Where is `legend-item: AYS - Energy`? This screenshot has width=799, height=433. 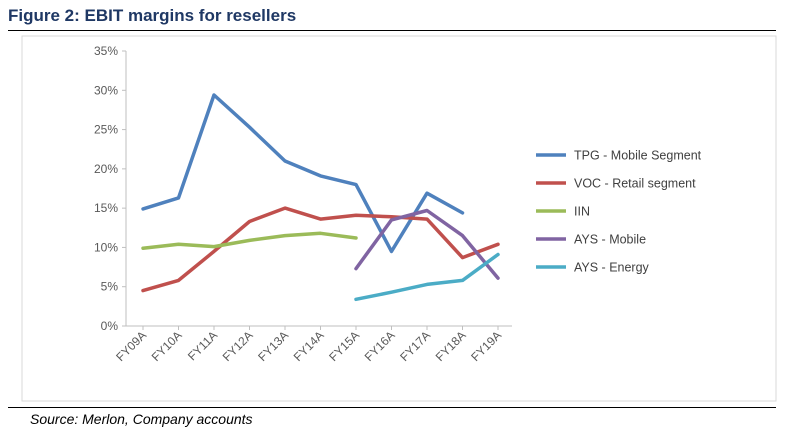
legend-item: AYS - Energy is located at coordinates (593, 268).